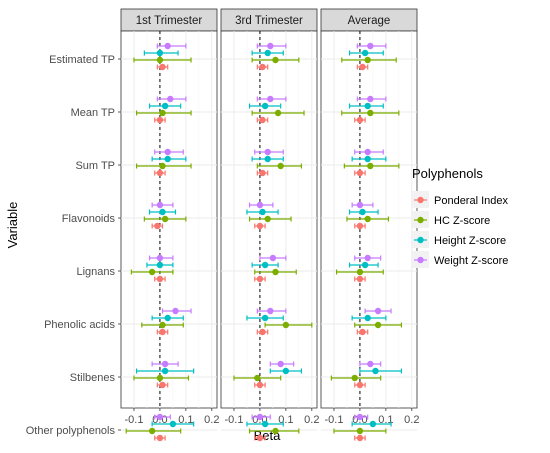 The width and height of the screenshot is (550, 453). What do you see at coordinates (93, 378) in the screenshot?
I see `variable-label: Stilbenes` at bounding box center [93, 378].